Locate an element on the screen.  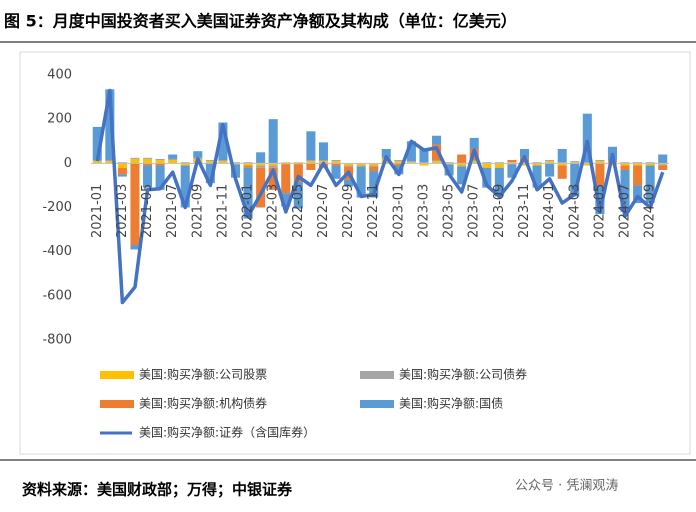
x-tick-label: 2022-01 is located at coordinates (248, 211).